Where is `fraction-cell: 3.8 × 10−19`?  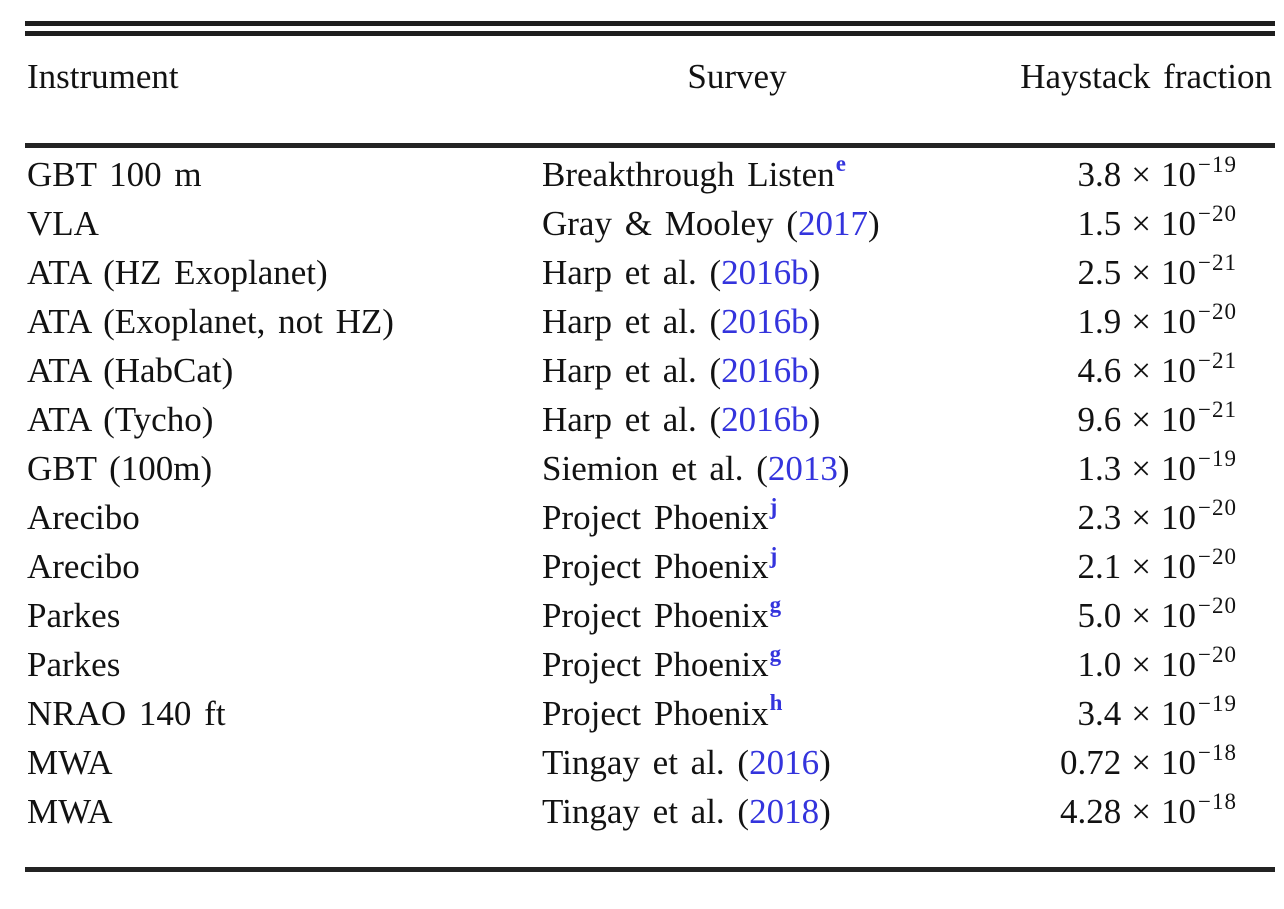 fraction-cell: 3.8 × 10−19 is located at coordinates (1103, 174).